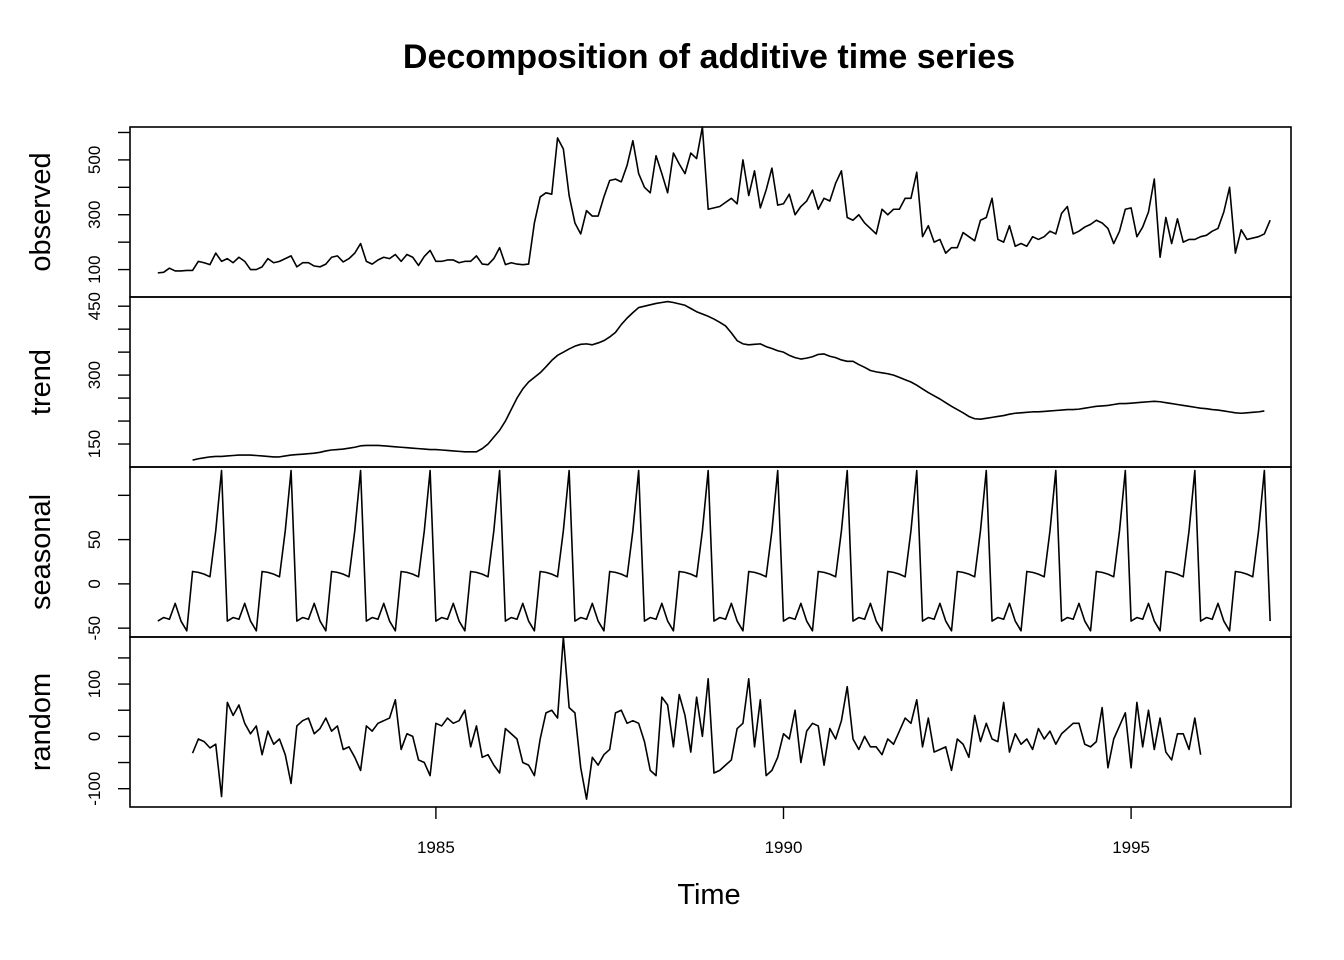 Image resolution: width=1344 pixels, height=960 pixels. Describe the element at coordinates (714, 200) in the screenshot. I see `series-line-observed` at that location.